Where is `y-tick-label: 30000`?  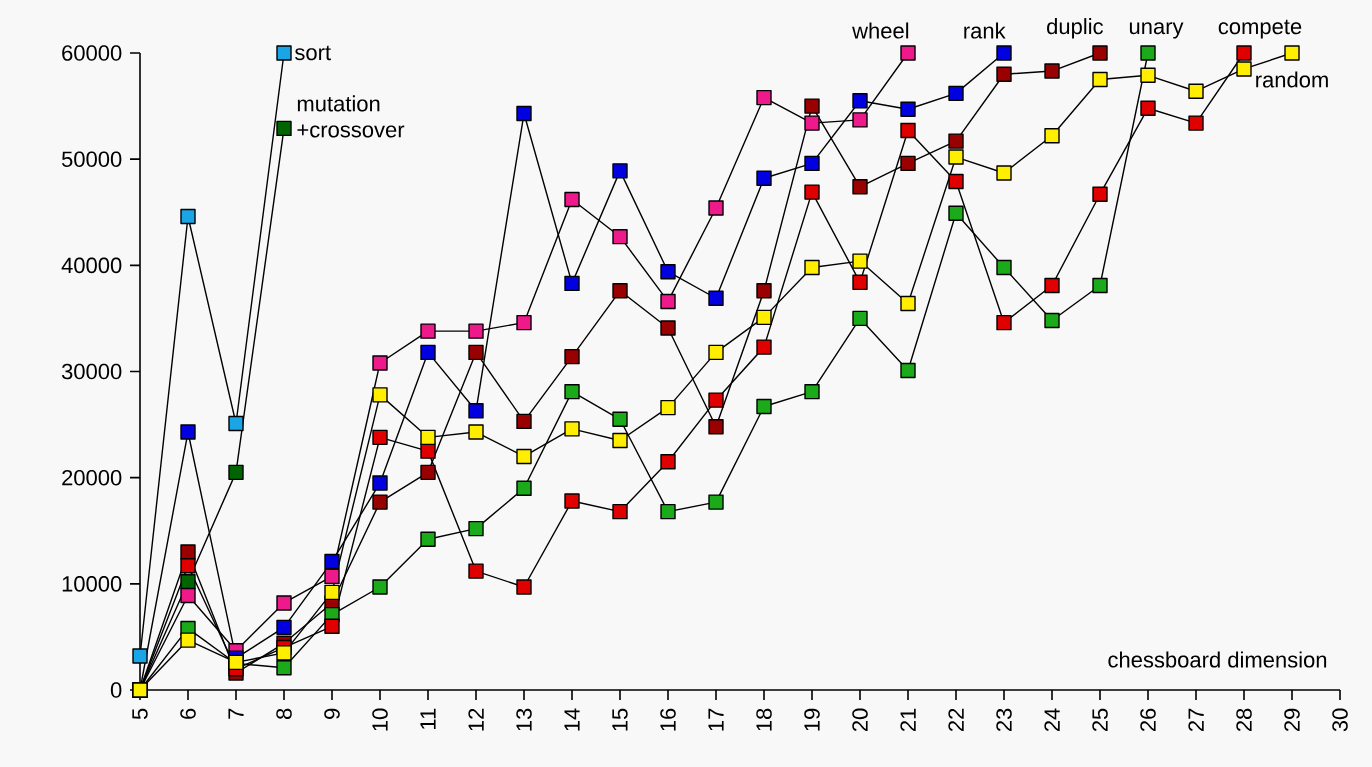 y-tick-label: 30000 is located at coordinates (91, 371).